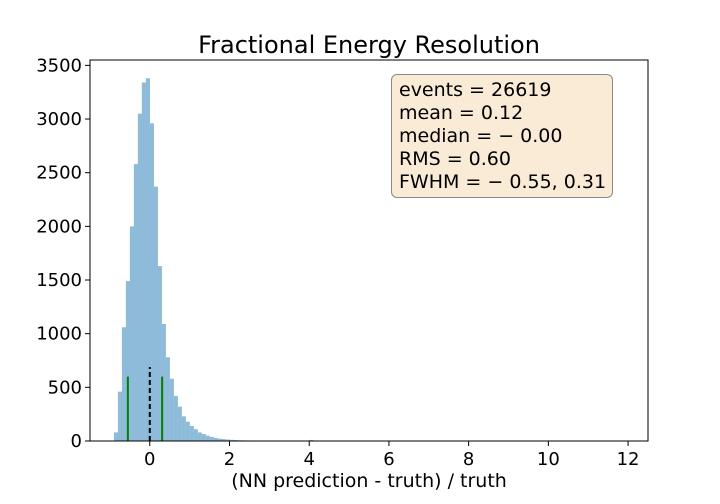 This screenshot has height=504, width=720. I want to click on y-tick-label: 0, so click(76, 441).